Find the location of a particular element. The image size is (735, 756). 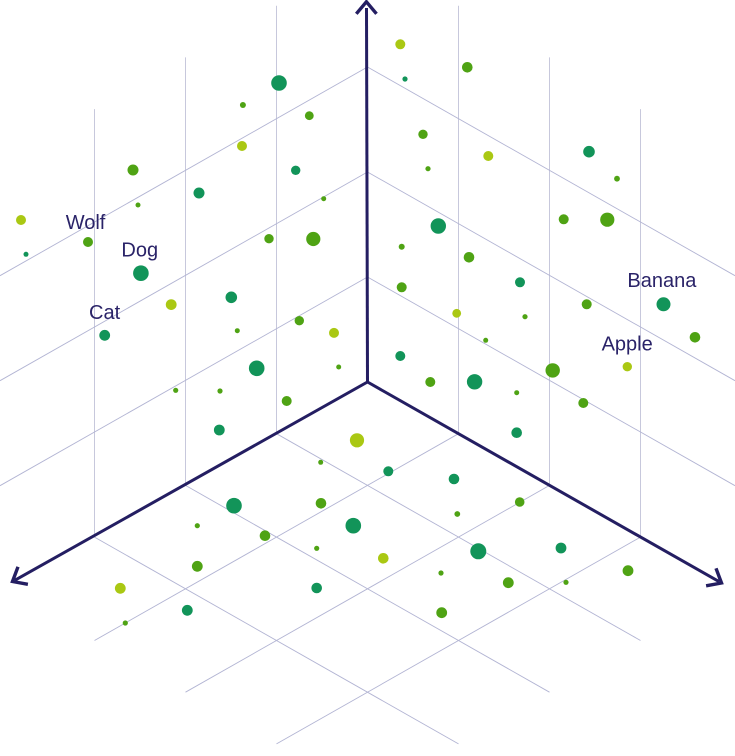

svg-text: Wolf is located at coordinates (86, 223).